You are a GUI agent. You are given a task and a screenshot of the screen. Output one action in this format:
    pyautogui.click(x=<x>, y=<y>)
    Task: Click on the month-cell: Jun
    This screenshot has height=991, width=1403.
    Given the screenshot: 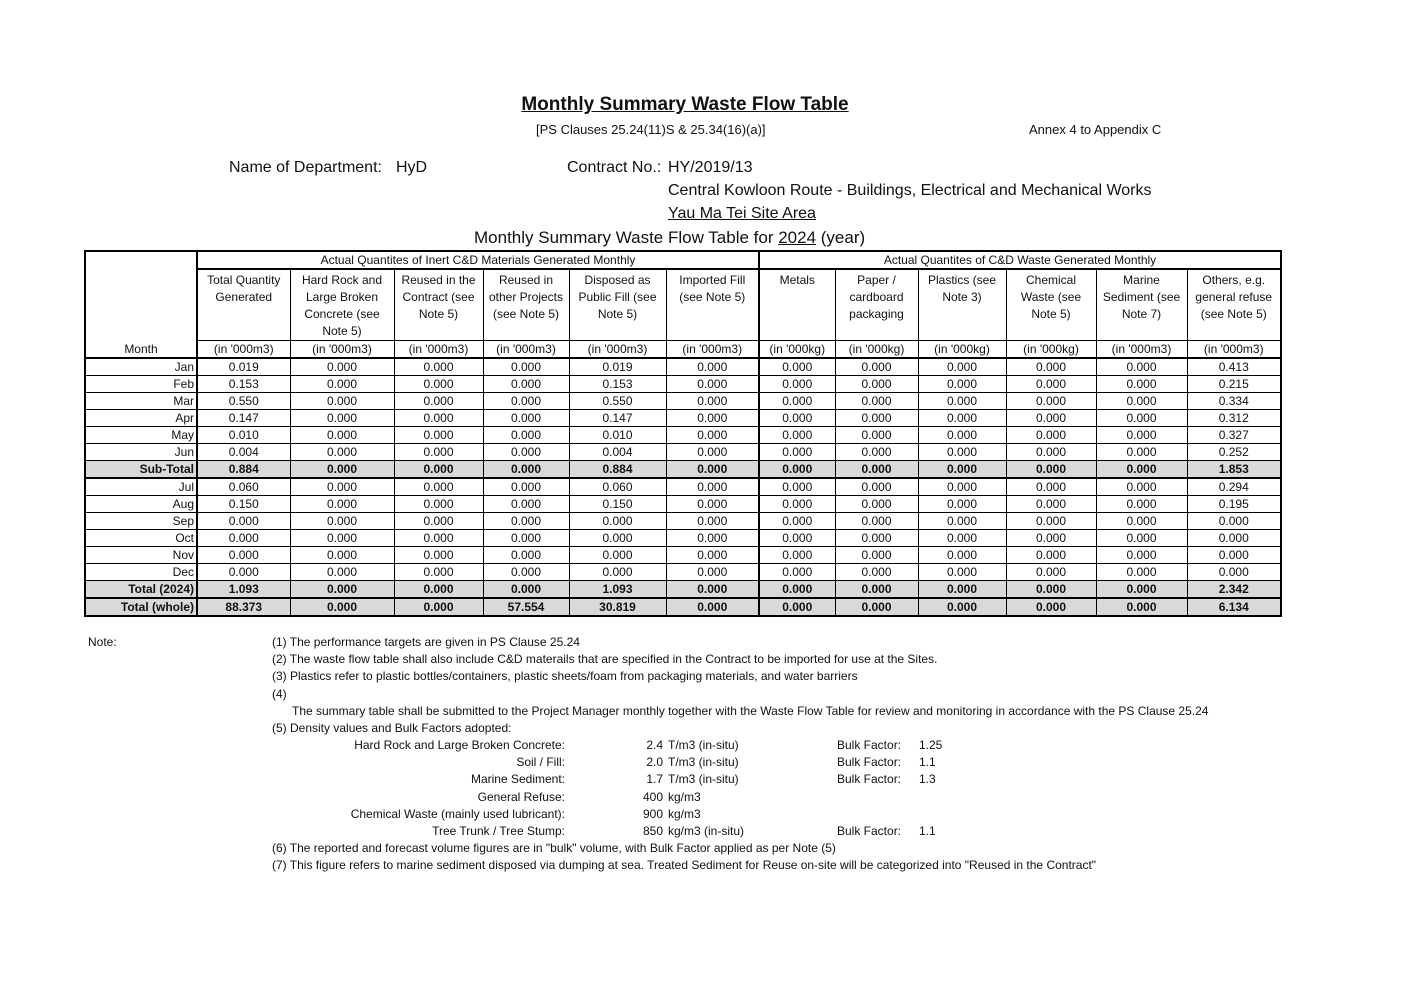 What is the action you would take?
    pyautogui.click(x=141, y=452)
    